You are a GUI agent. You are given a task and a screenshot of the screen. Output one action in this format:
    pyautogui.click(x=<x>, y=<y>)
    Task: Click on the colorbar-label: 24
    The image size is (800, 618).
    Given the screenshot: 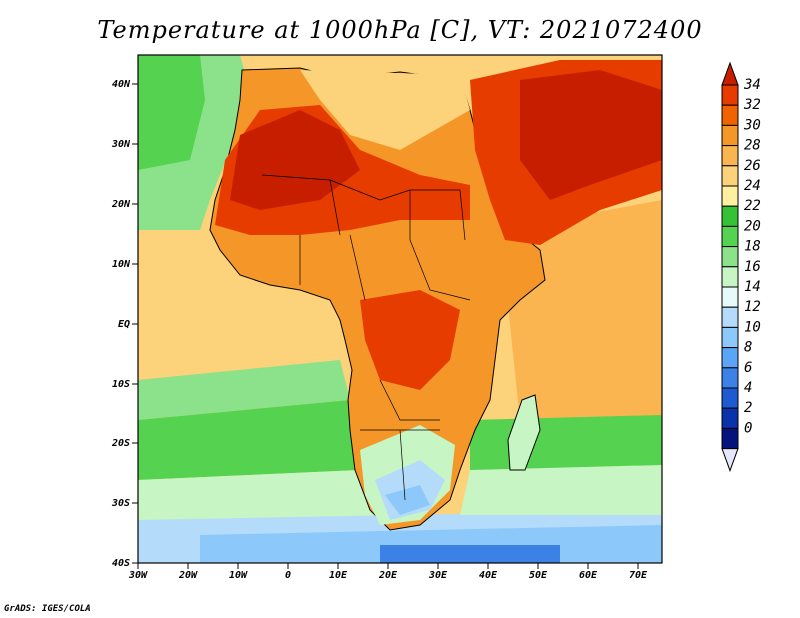 What is the action you would take?
    pyautogui.click(x=752, y=186)
    